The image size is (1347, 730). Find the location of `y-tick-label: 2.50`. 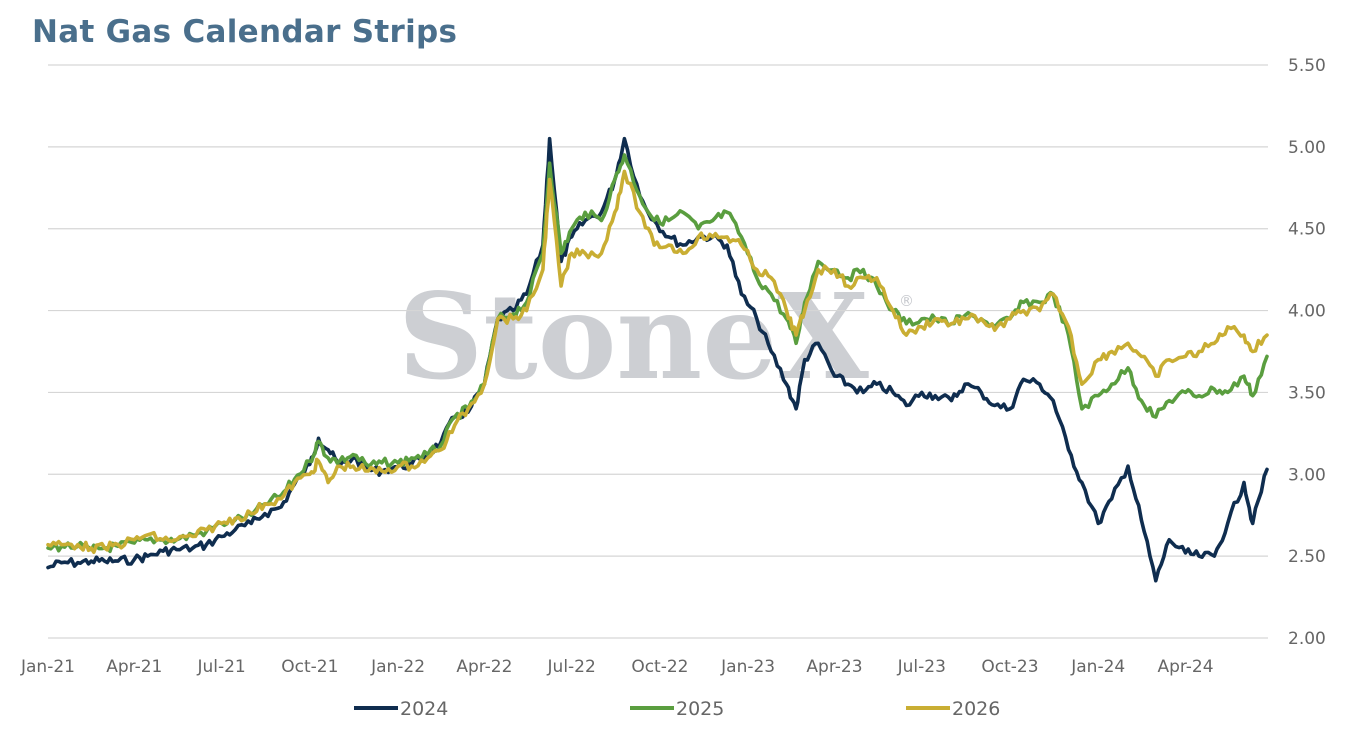

y-tick-label: 2.50 is located at coordinates (1307, 557).